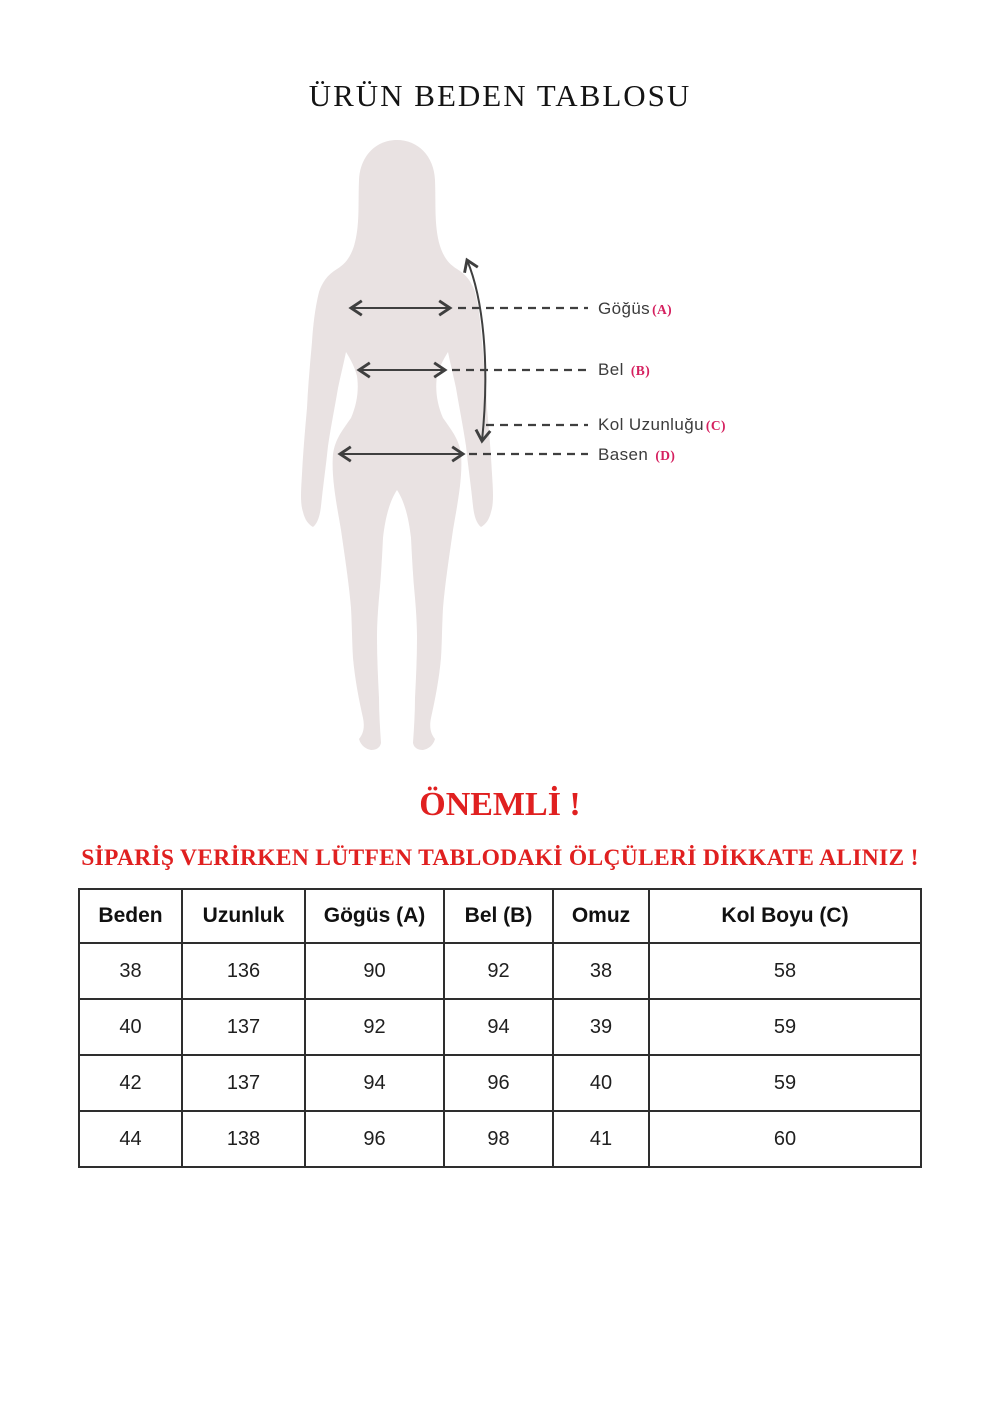  I want to click on label-hip-code: (D), so click(665, 455).